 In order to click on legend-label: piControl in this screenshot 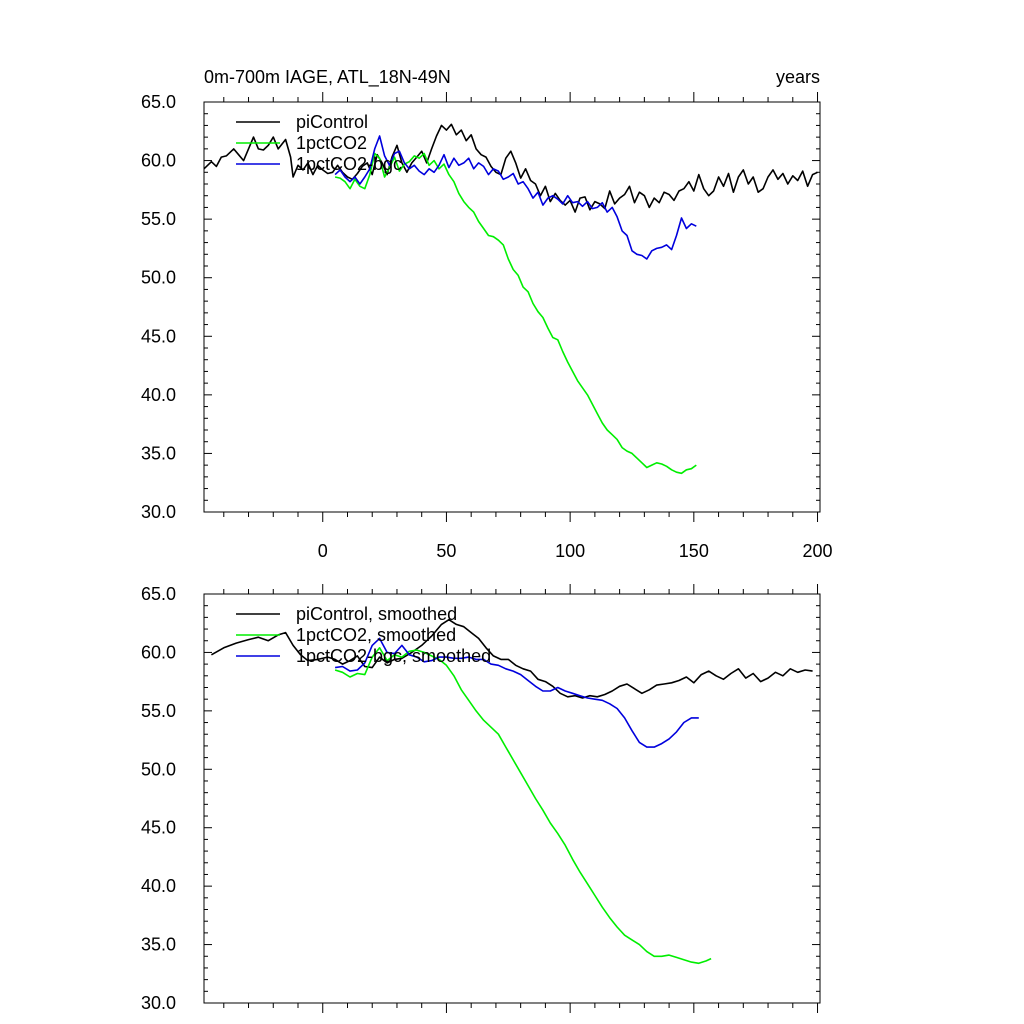, I will do `click(332, 122)`.